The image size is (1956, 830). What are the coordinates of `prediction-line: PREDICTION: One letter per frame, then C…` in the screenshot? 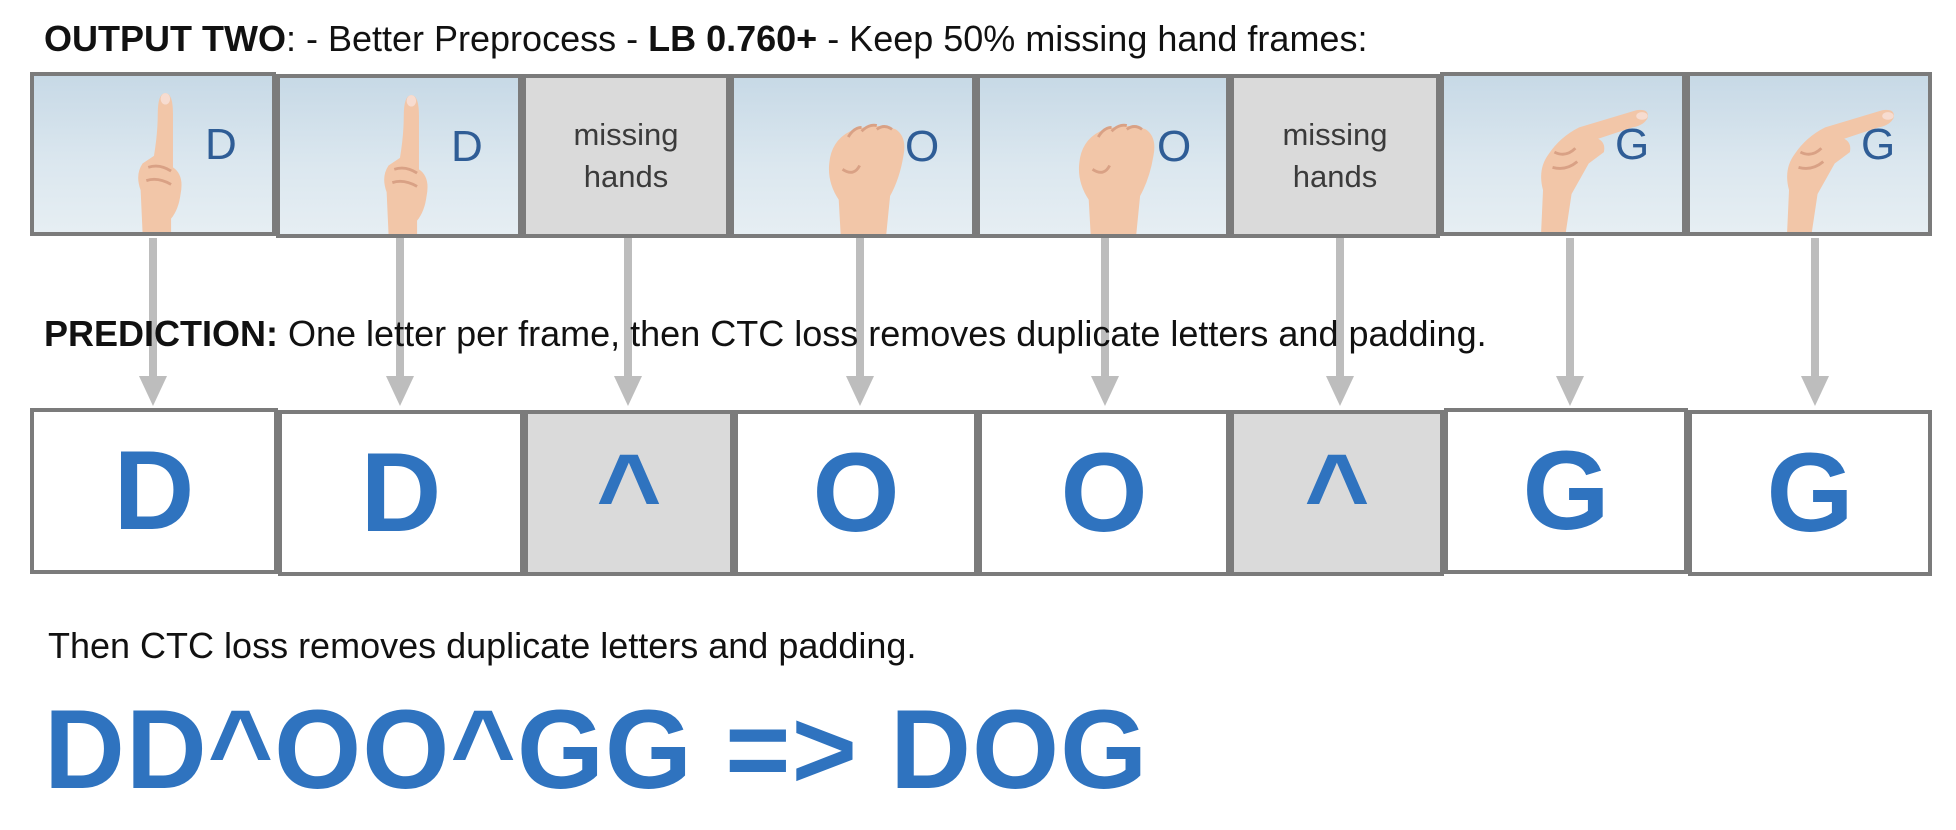 It's located at (765, 334).